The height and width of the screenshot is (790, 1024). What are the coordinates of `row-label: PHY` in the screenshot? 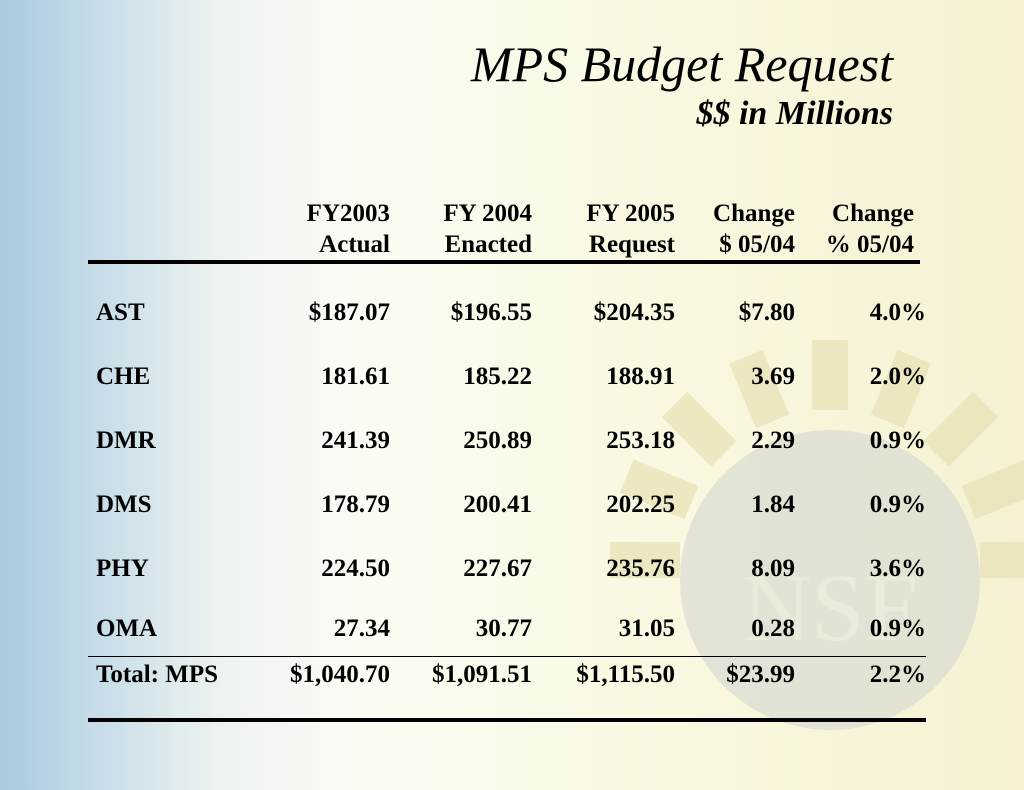 It's located at (122, 568).